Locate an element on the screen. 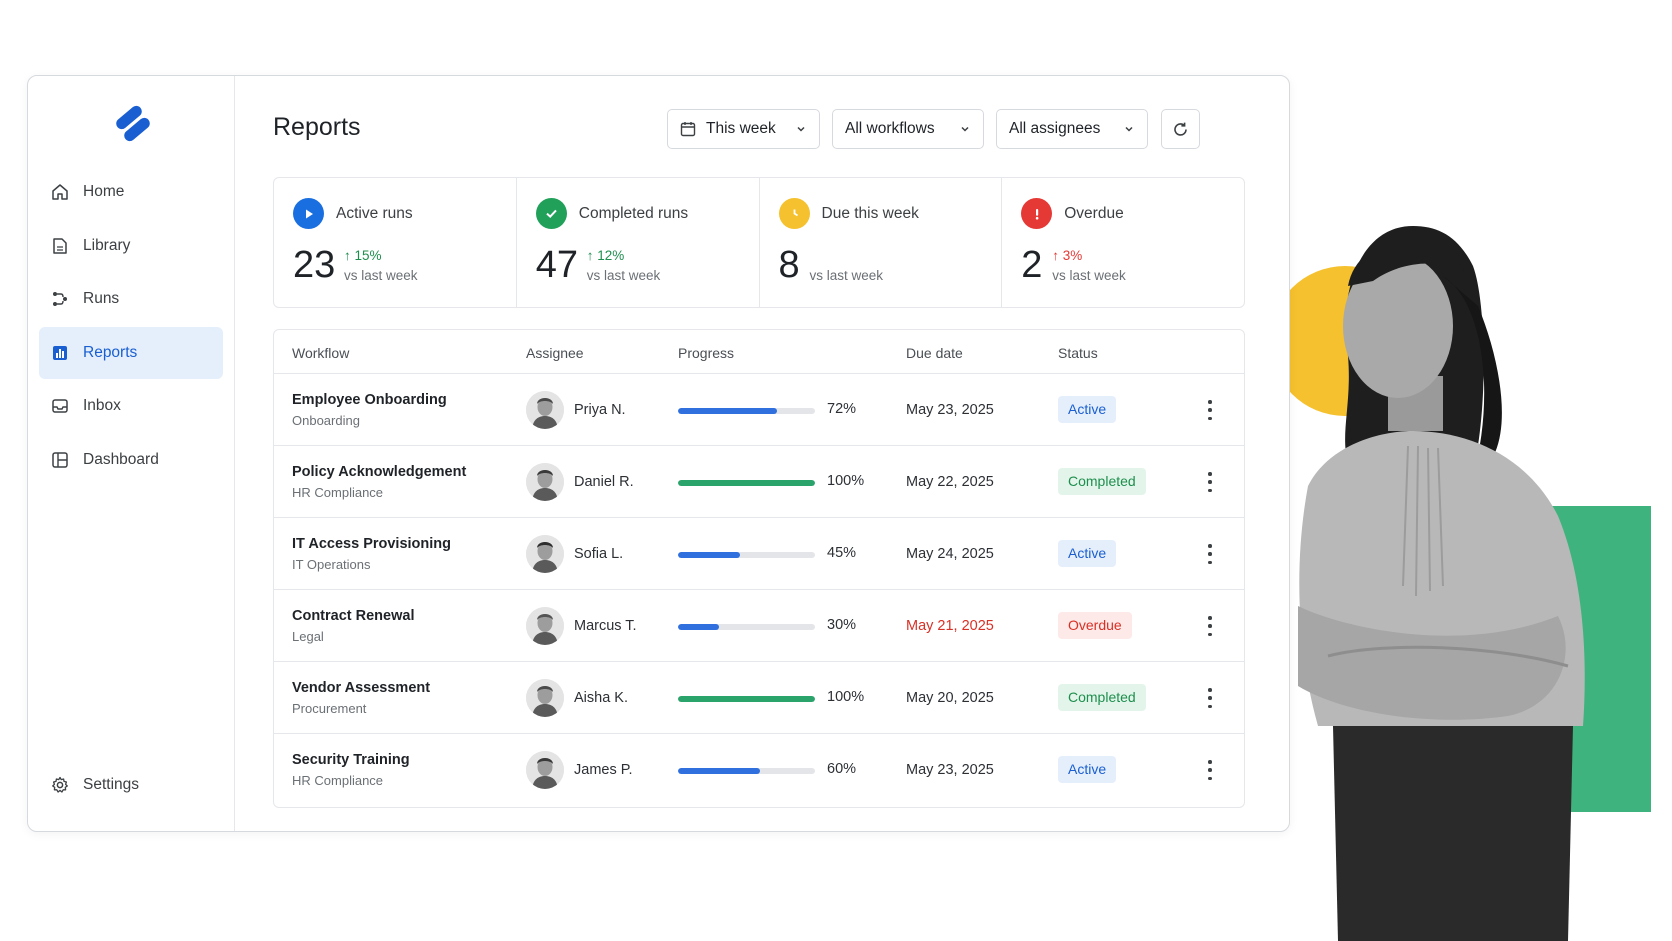 This screenshot has width=1672, height=941. runs-icon is located at coordinates (60, 299).